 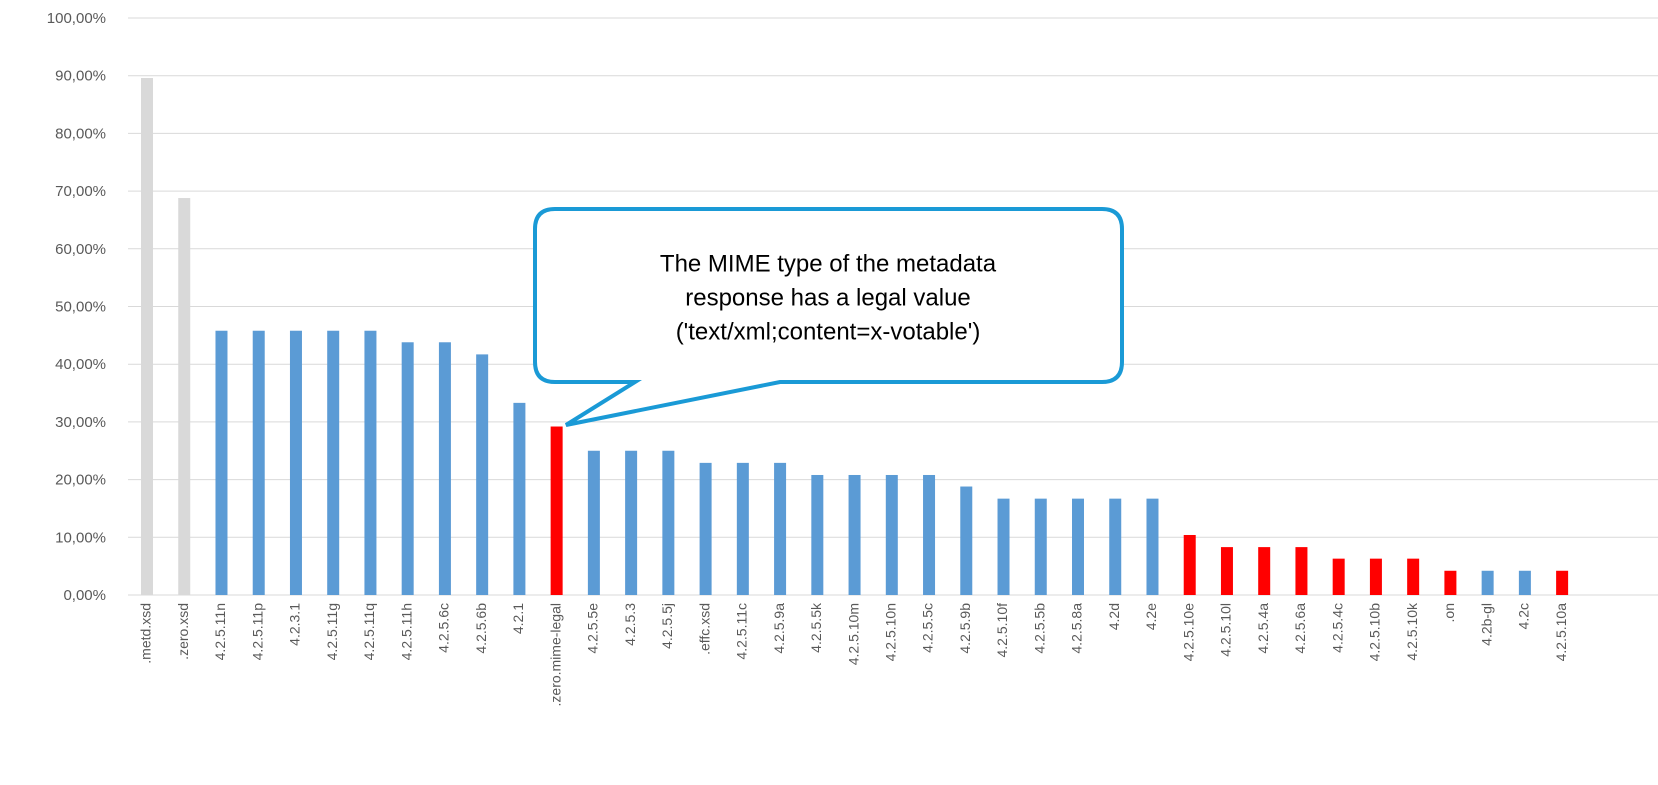 I want to click on x-tick-label: 4.2.5.11c, so click(x=742, y=631).